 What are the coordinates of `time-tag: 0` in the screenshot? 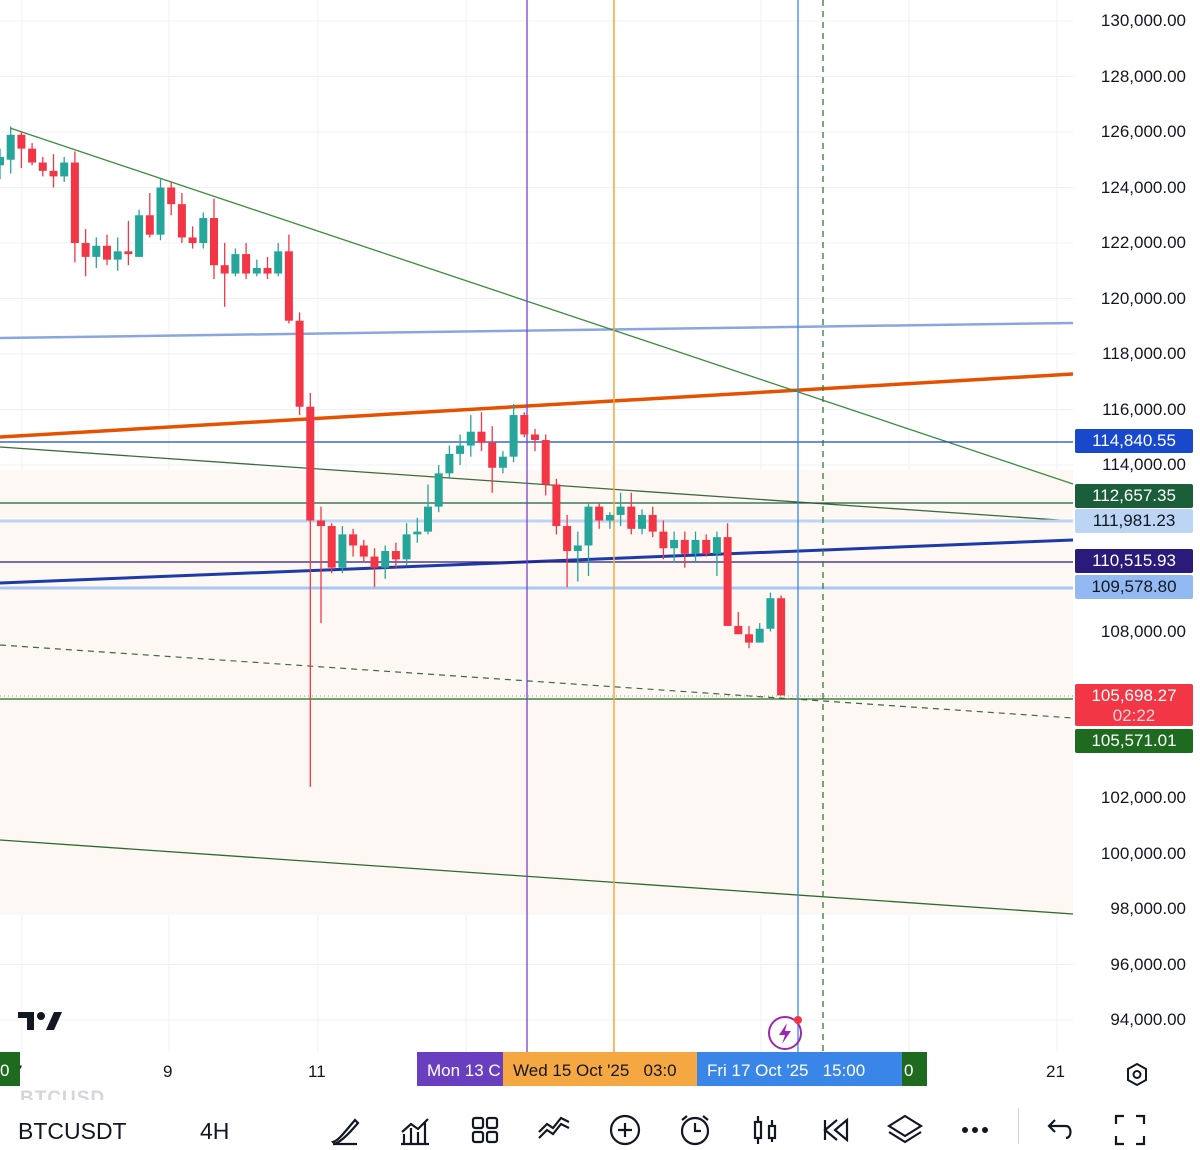 It's located at (914, 1069).